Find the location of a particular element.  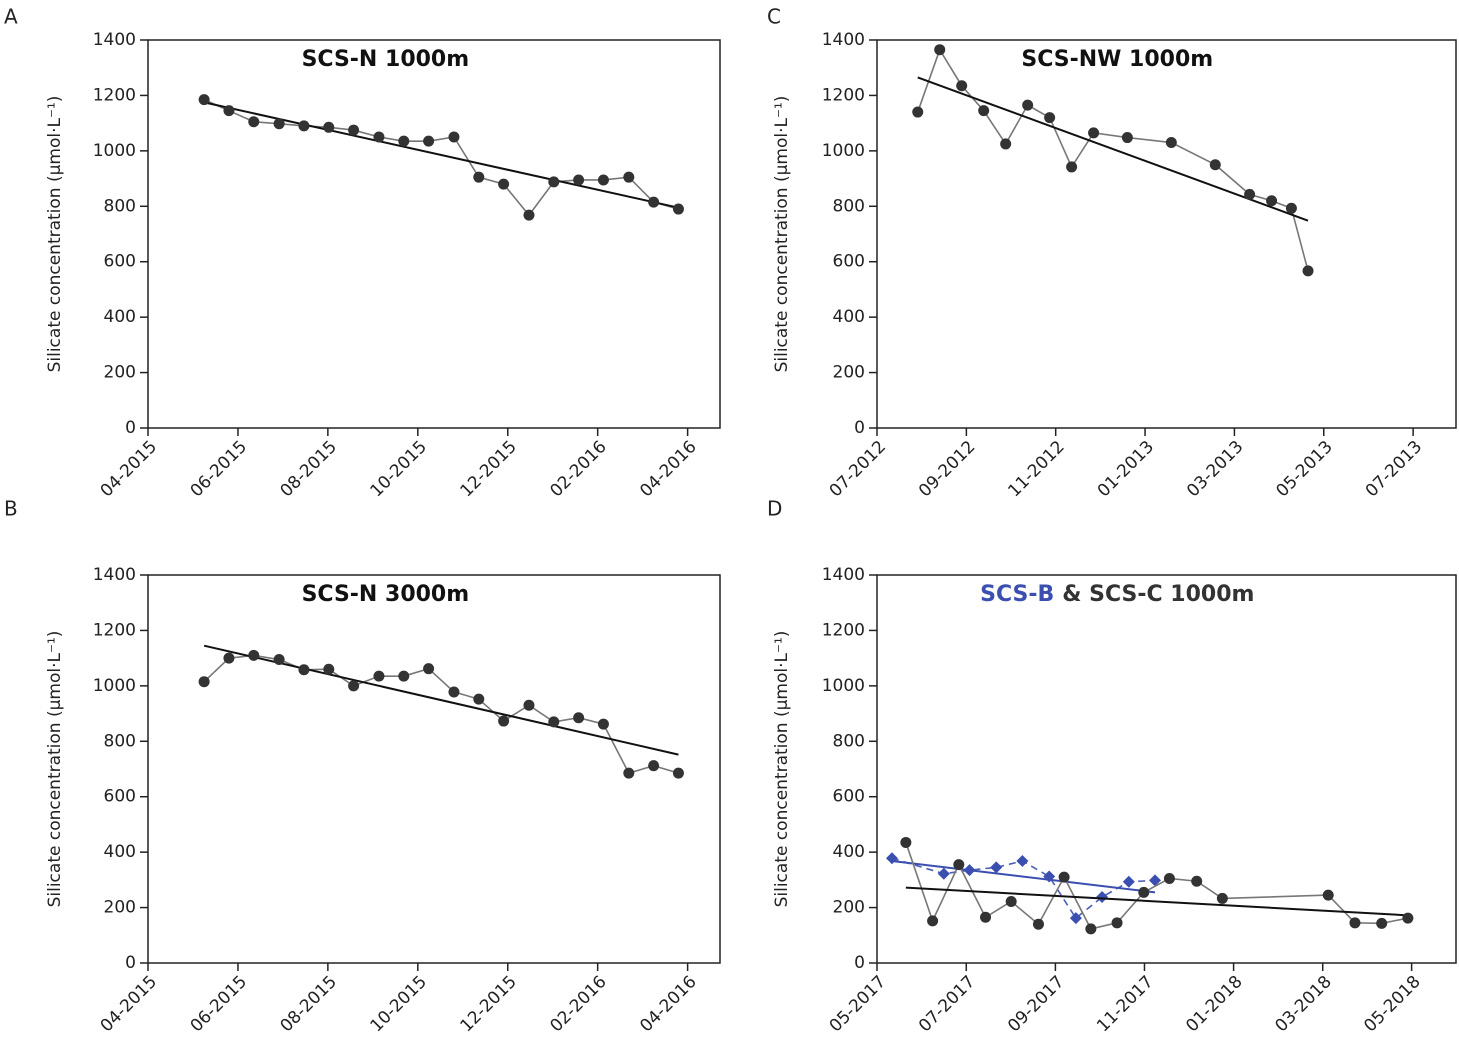

x-tick-label: 08-2015 is located at coordinates (309, 1004).